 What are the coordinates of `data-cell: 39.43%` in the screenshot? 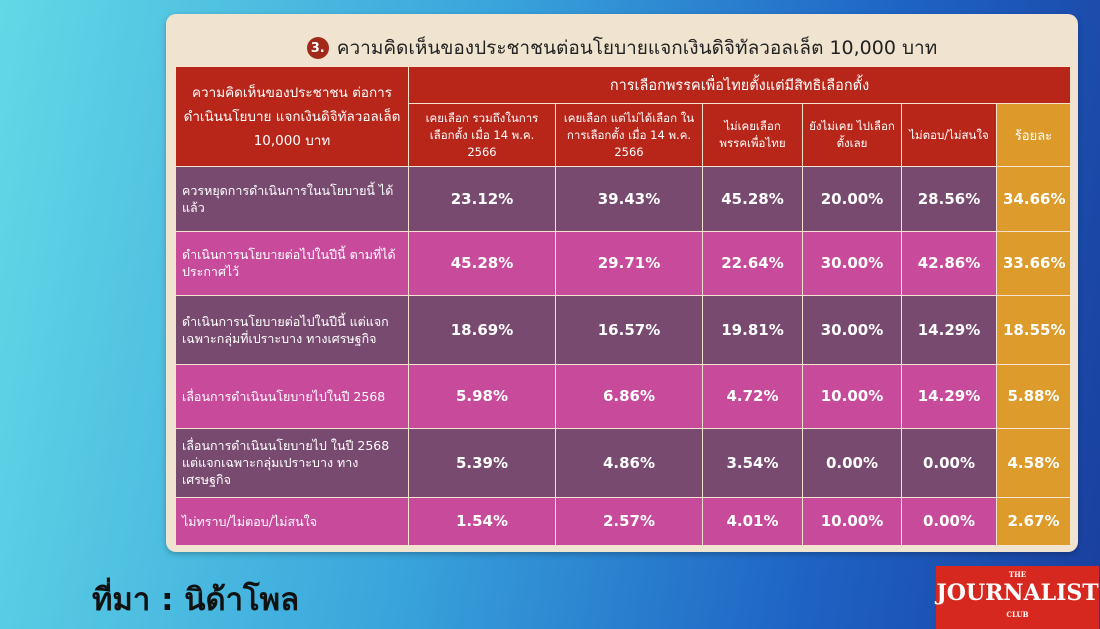 It's located at (629, 199).